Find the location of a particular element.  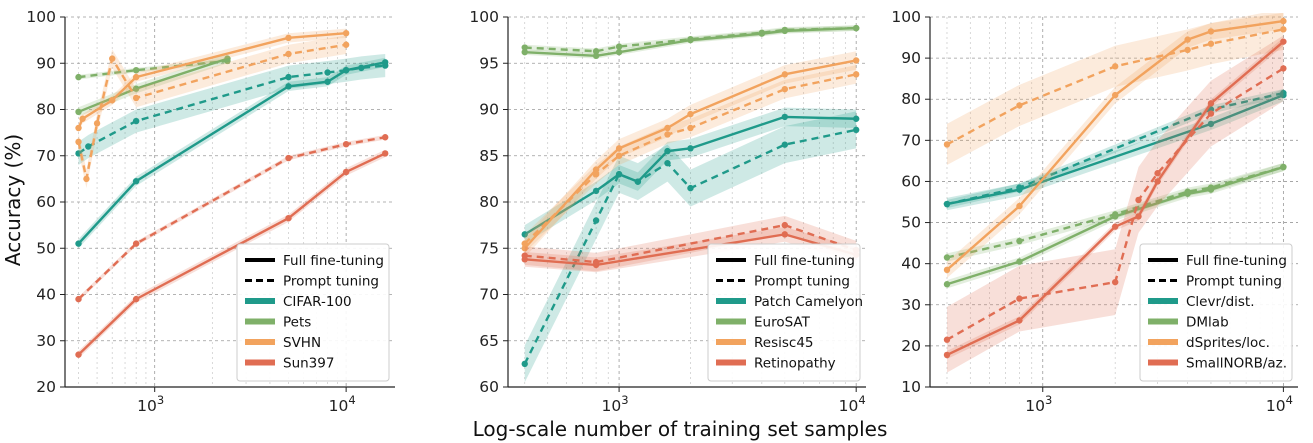

series-line-patch-camelyon-prompt is located at coordinates (690, 246).